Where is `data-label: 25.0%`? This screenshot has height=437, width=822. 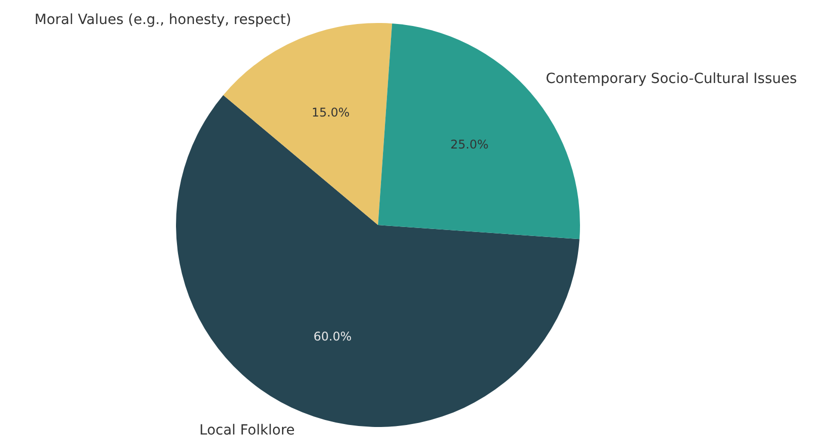
data-label: 25.0% is located at coordinates (469, 145).